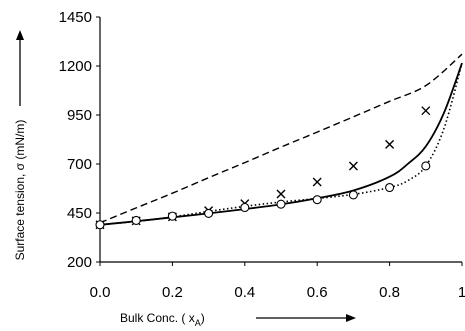 This screenshot has width=465, height=331. What do you see at coordinates (20, 190) in the screenshot?
I see `y-axis-title: Surface tension, σ (mN/m)` at bounding box center [20, 190].